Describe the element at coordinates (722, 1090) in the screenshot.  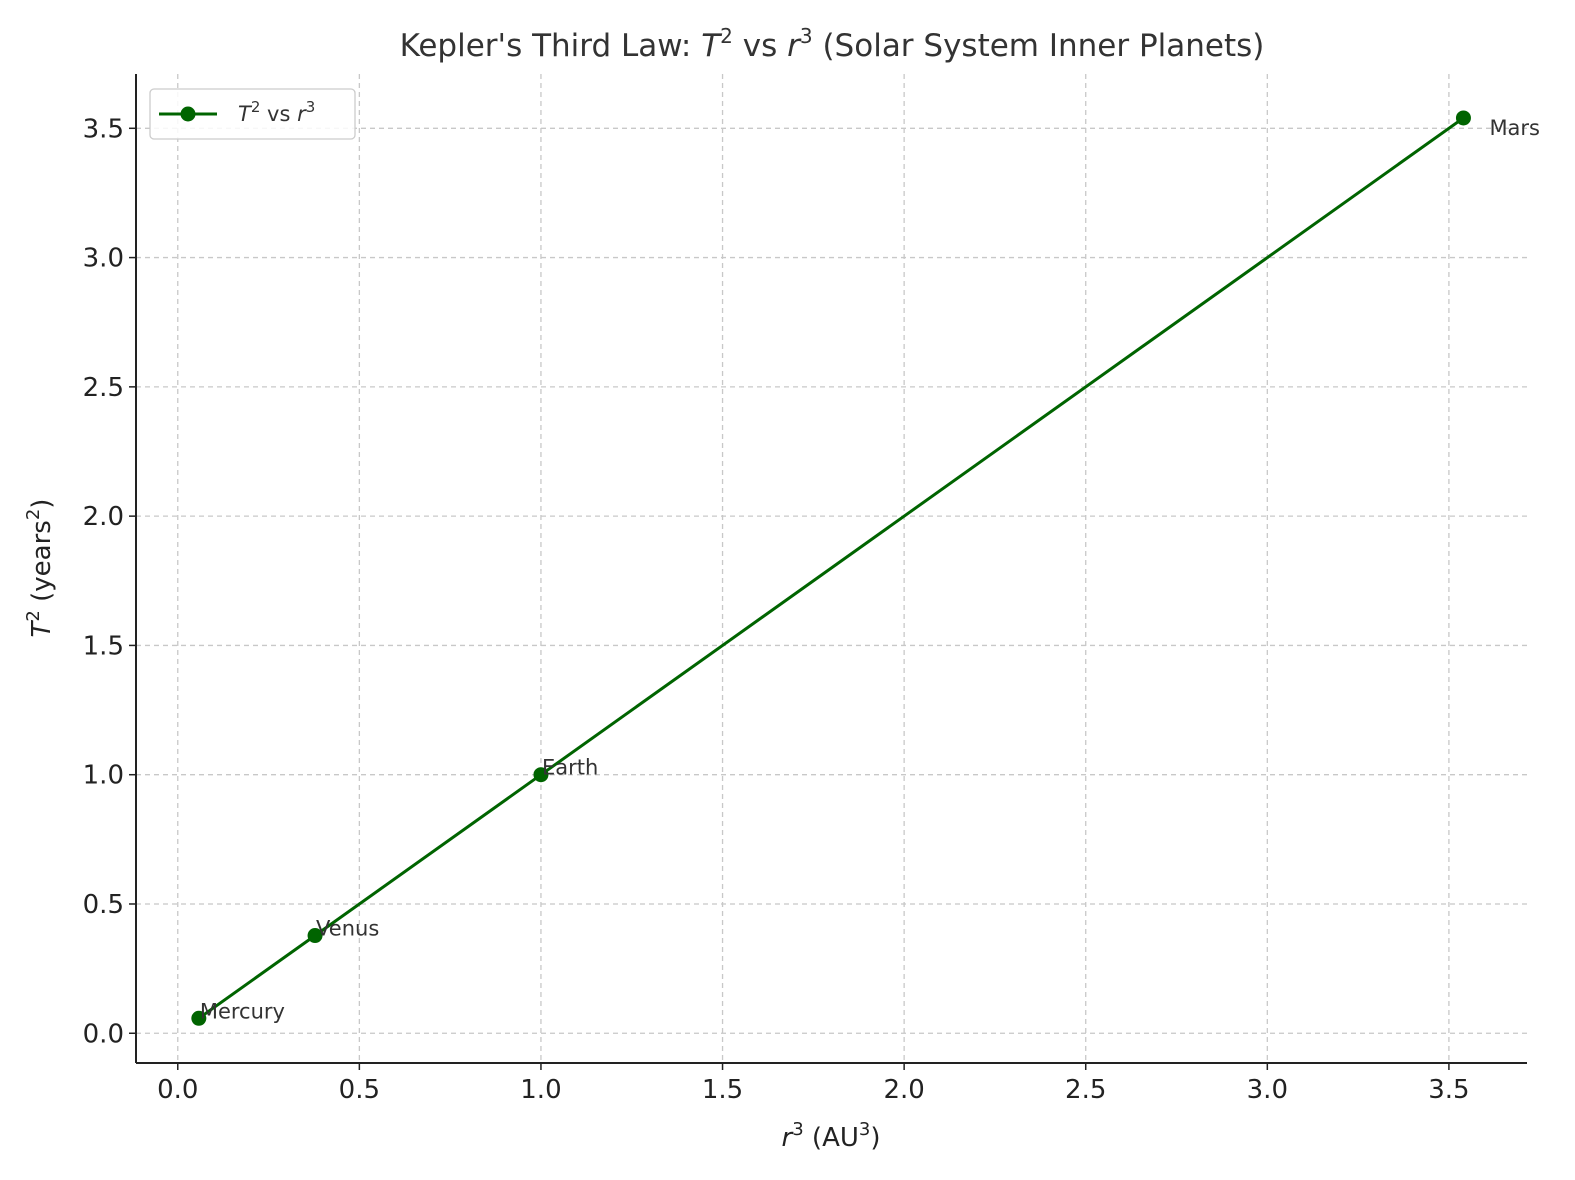
I see `x-tick-label: 1.5` at that location.